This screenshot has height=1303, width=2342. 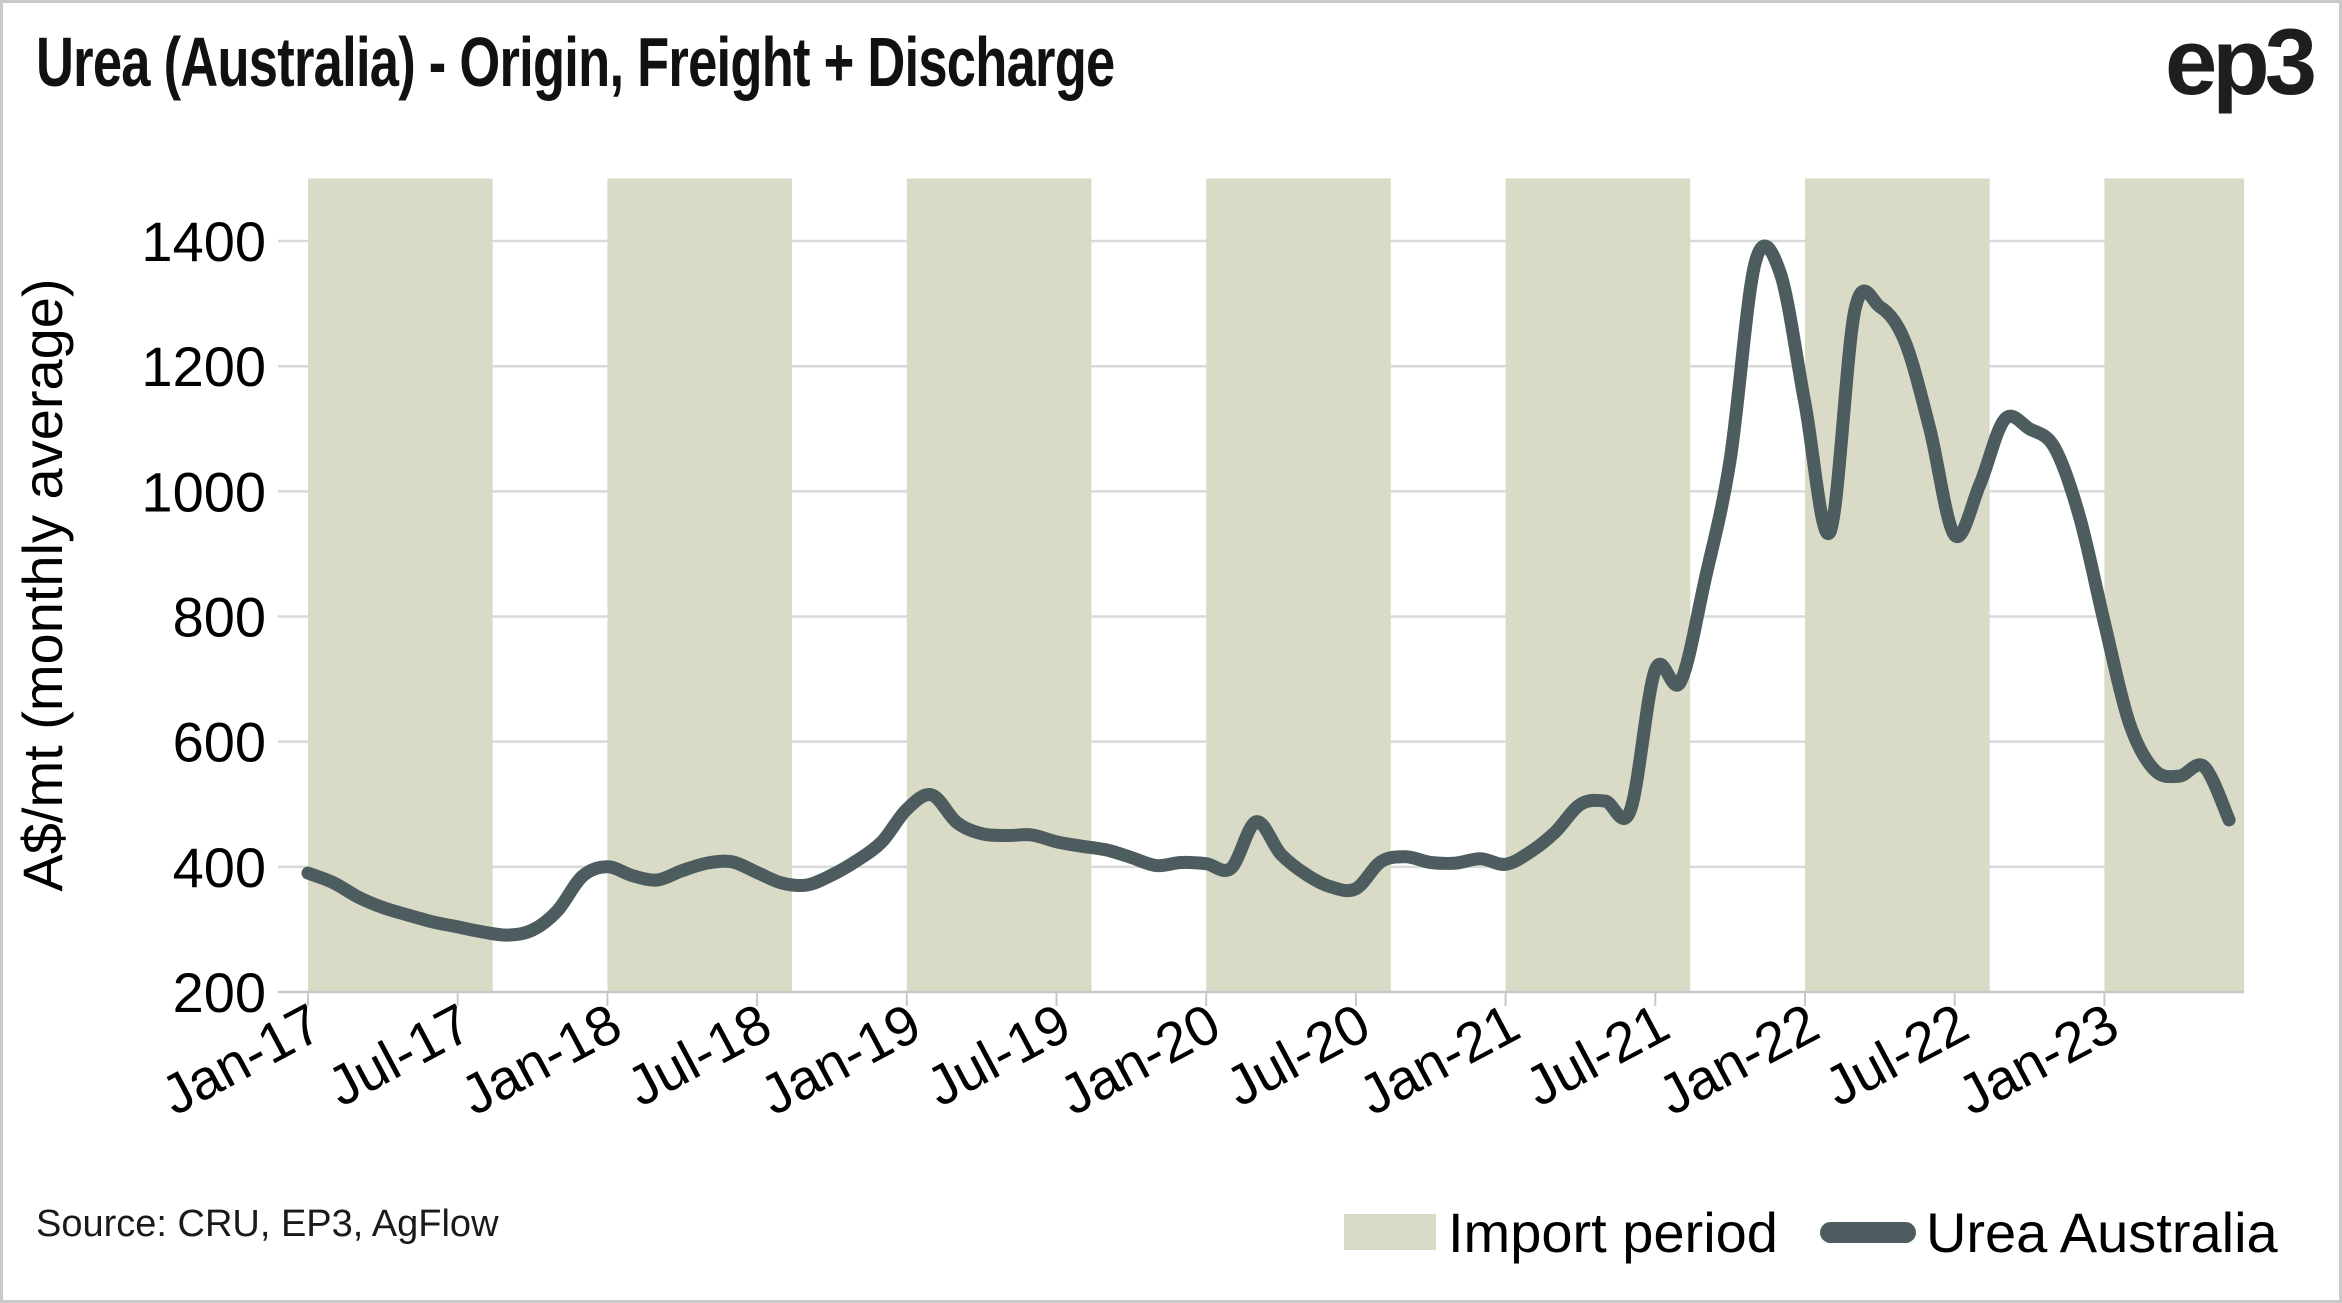 What do you see at coordinates (540, 1059) in the screenshot?
I see `x-tick-label: Jan-18` at bounding box center [540, 1059].